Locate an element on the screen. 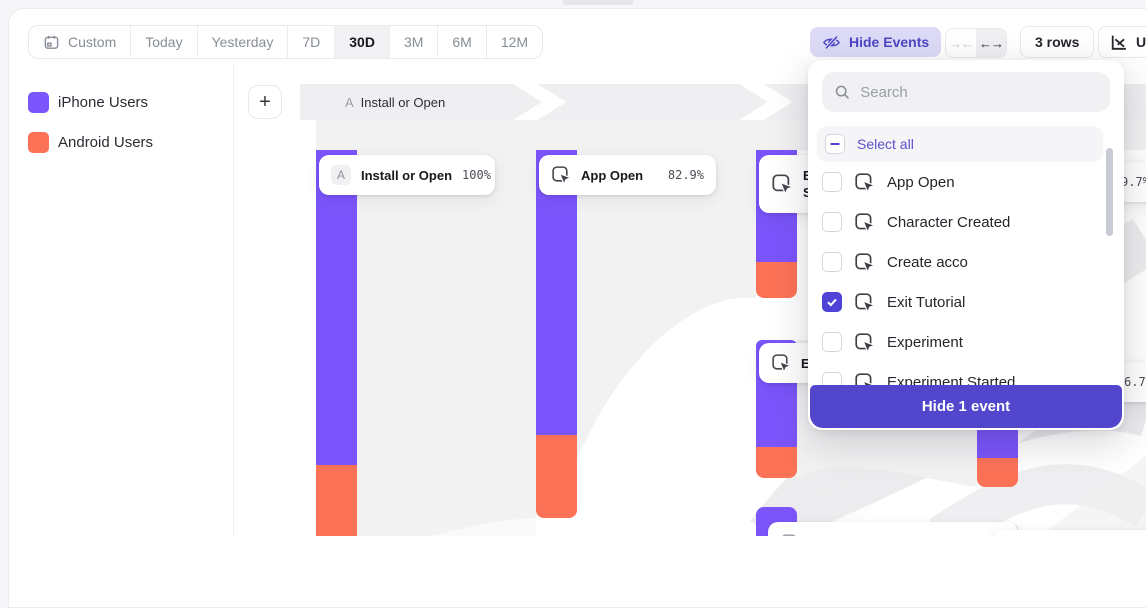 The image size is (1146, 608). date-range-12m: 12M is located at coordinates (514, 42).